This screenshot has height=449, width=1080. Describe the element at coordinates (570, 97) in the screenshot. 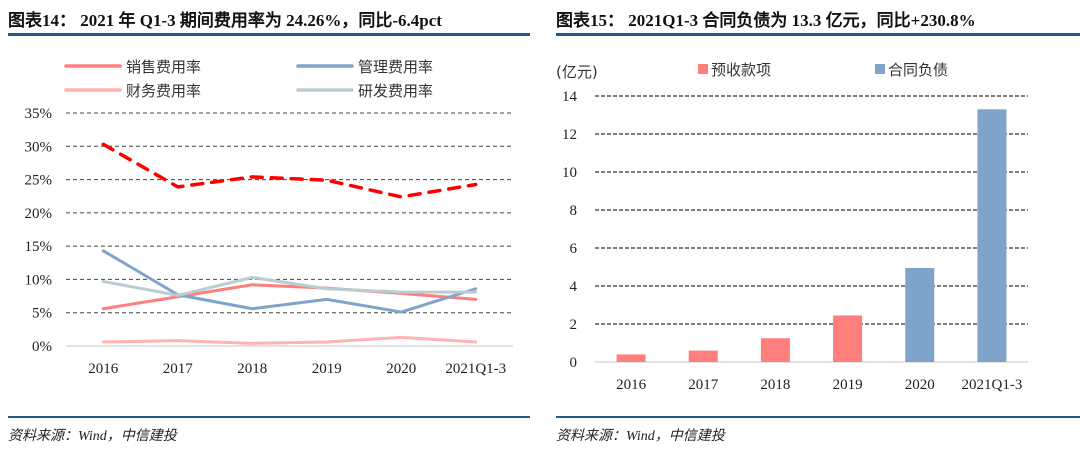

I see `y-tick-label: 14` at that location.